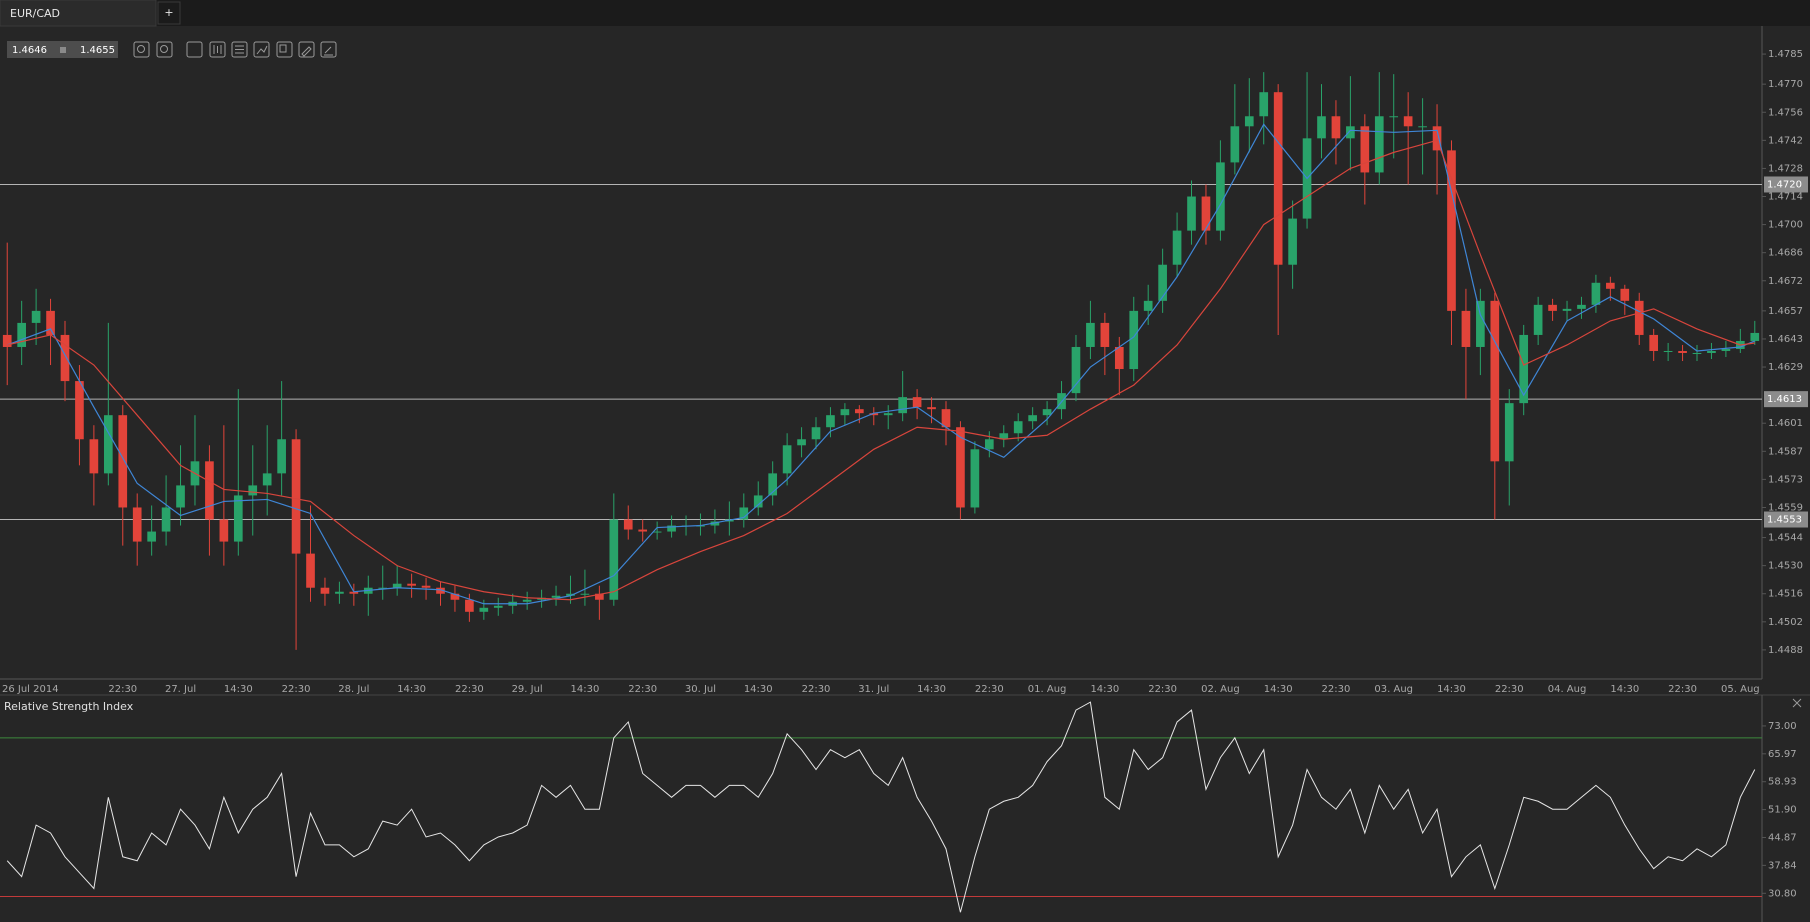  I want to click on ask-price: 1.4655, so click(97, 50).